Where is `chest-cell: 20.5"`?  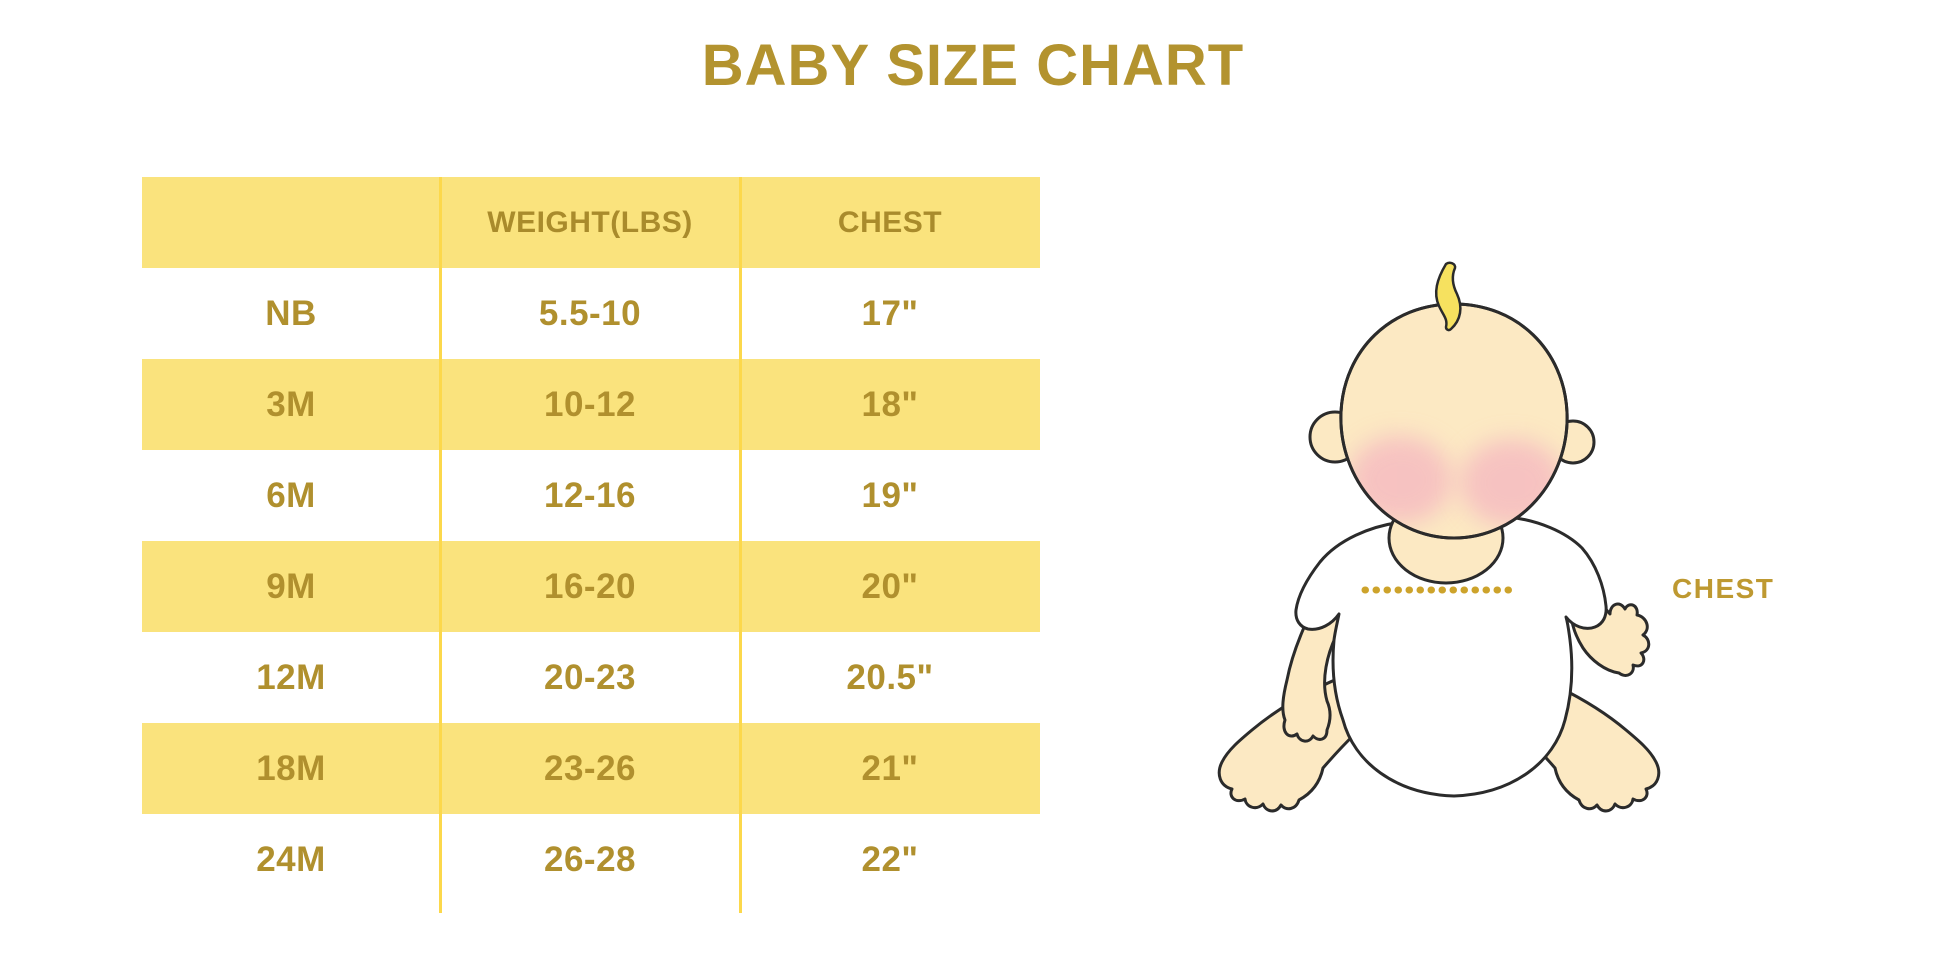 chest-cell: 20.5" is located at coordinates (890, 677).